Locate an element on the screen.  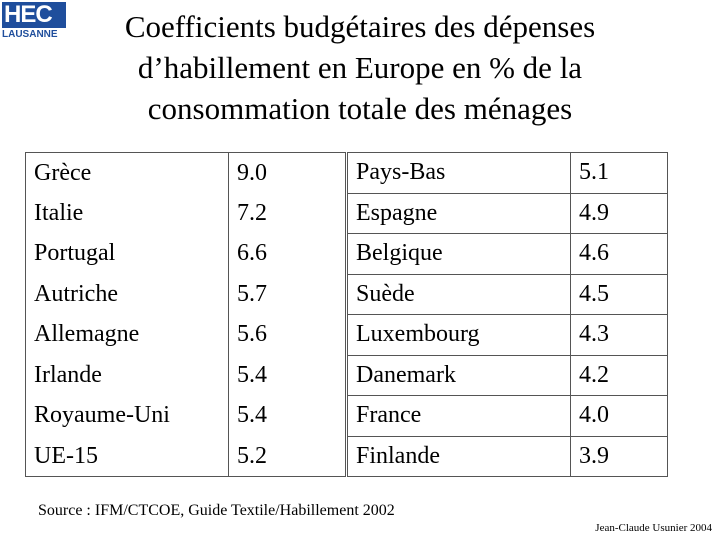
table-row: Espagne 4.9 is located at coordinates (507, 213).